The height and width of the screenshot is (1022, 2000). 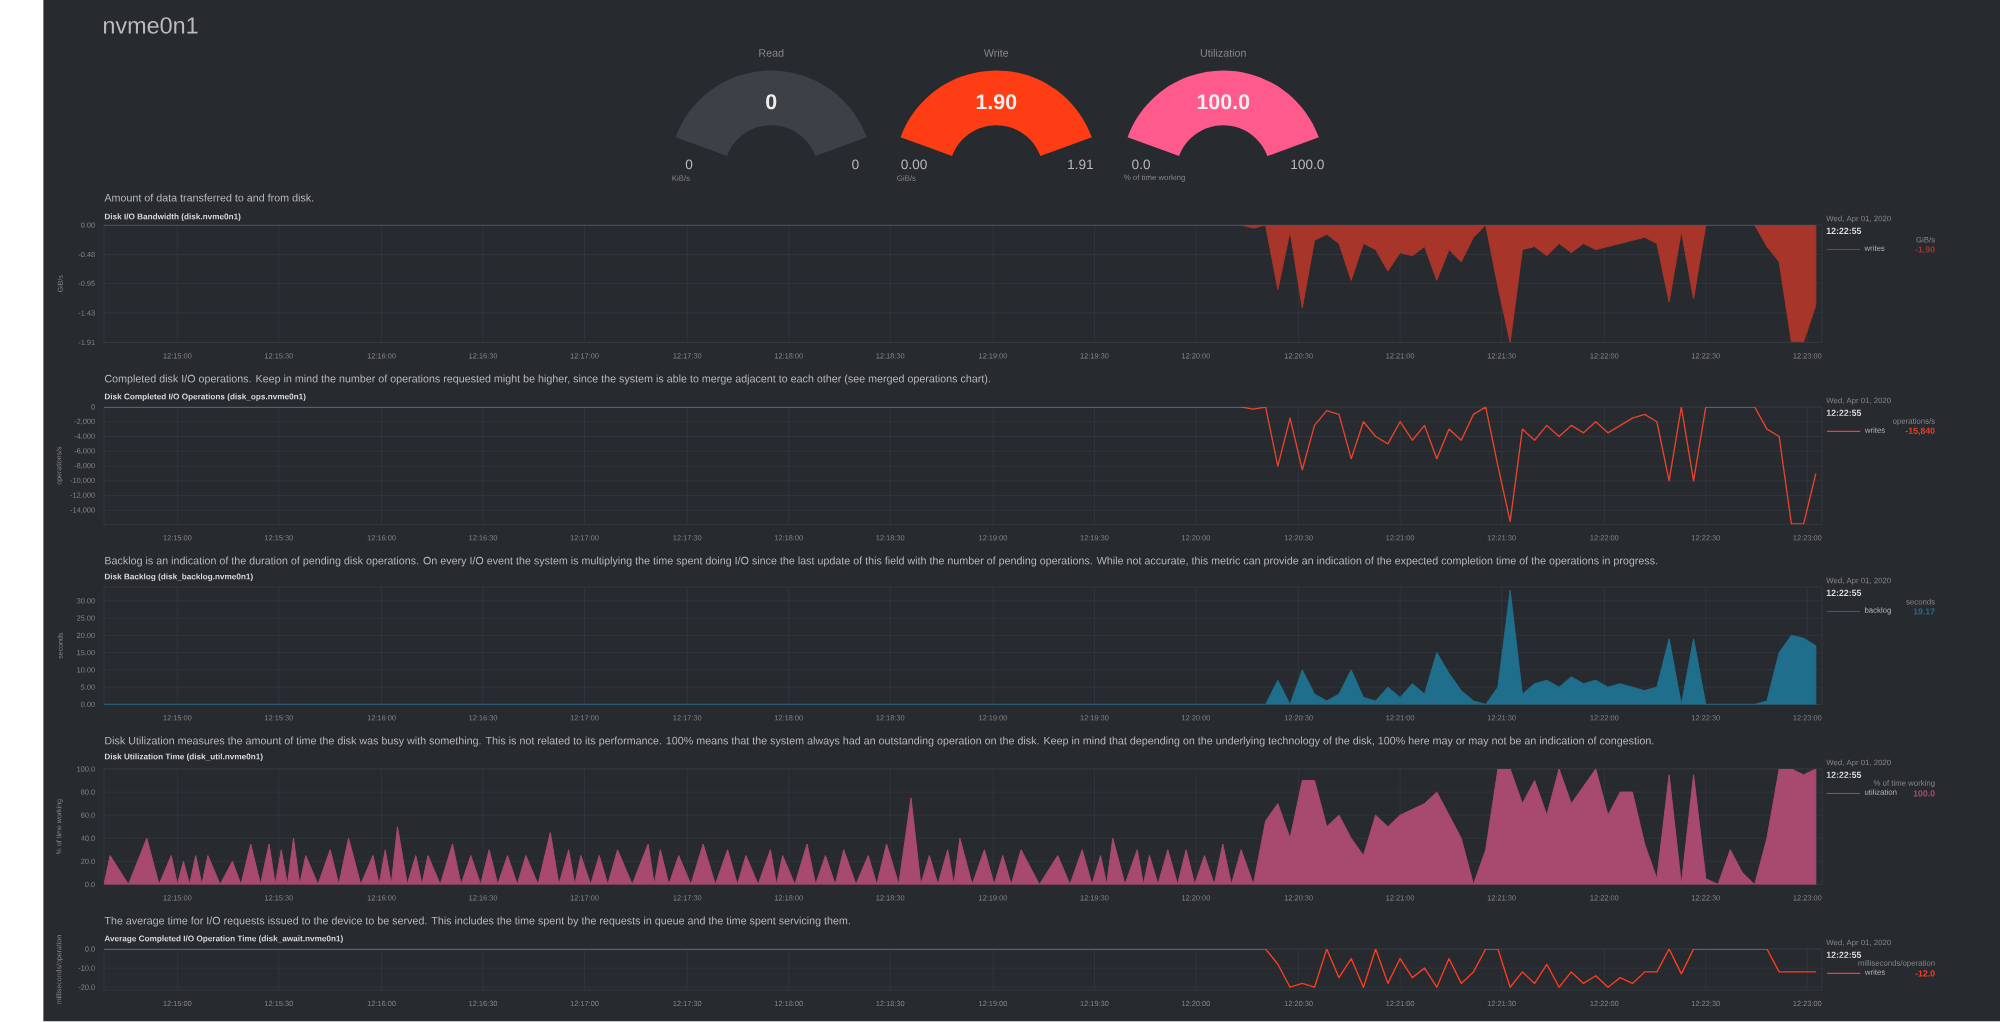 What do you see at coordinates (150, 25) in the screenshot?
I see `text: nvme0n1` at bounding box center [150, 25].